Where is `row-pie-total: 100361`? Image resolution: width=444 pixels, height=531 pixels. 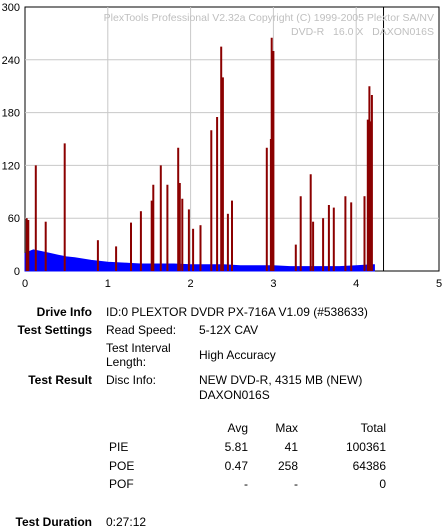 row-pie-total: 100361 is located at coordinates (365, 447).